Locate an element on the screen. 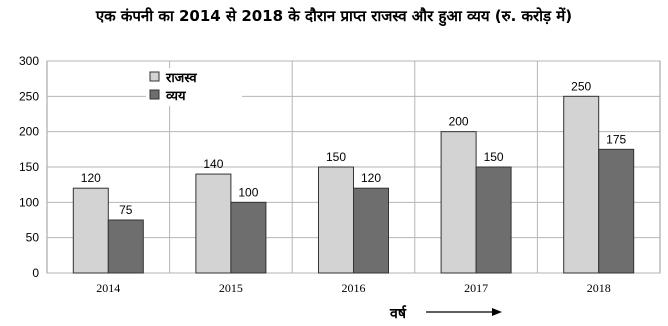 This screenshot has width=668, height=326. data-label-expense-2017: 150 is located at coordinates (494, 157).